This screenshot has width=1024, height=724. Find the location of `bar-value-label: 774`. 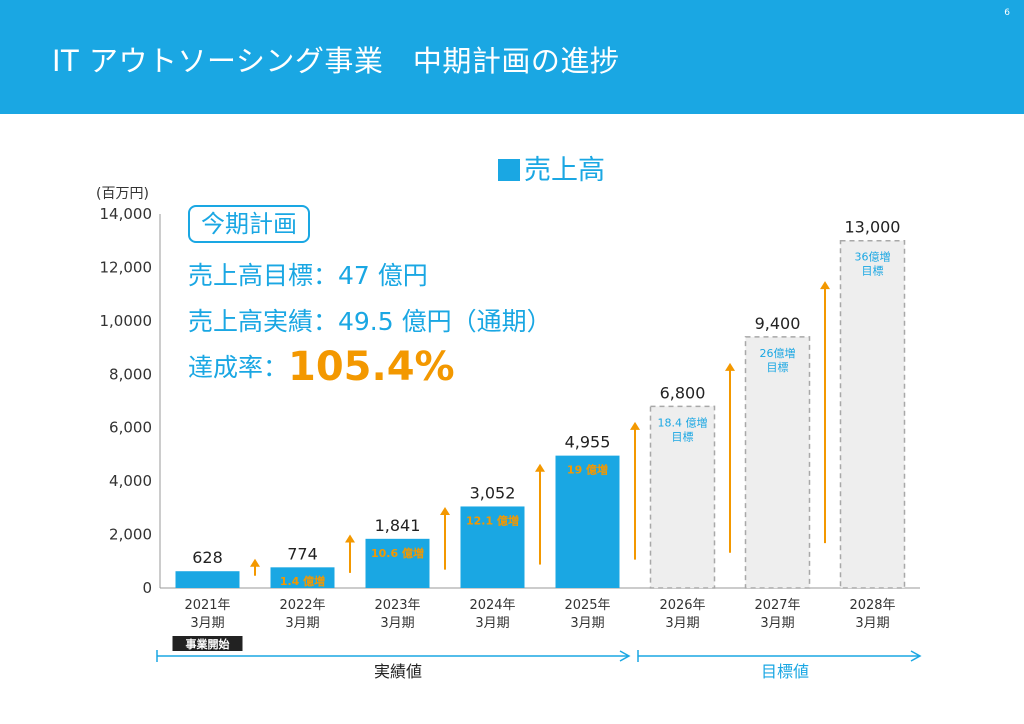

bar-value-label: 774 is located at coordinates (302, 553).